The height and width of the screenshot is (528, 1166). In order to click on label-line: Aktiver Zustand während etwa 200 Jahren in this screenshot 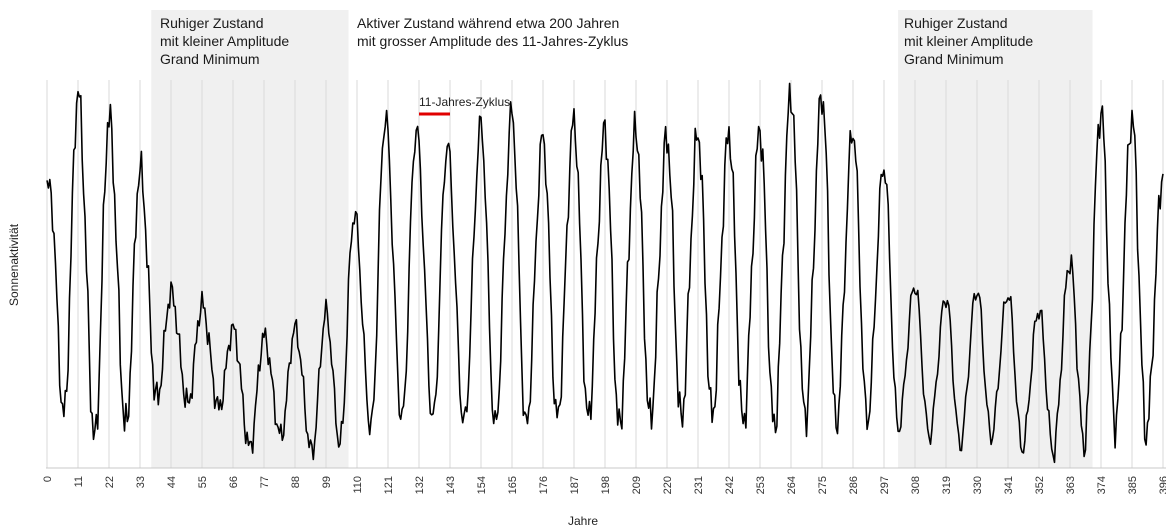, I will do `click(488, 23)`.